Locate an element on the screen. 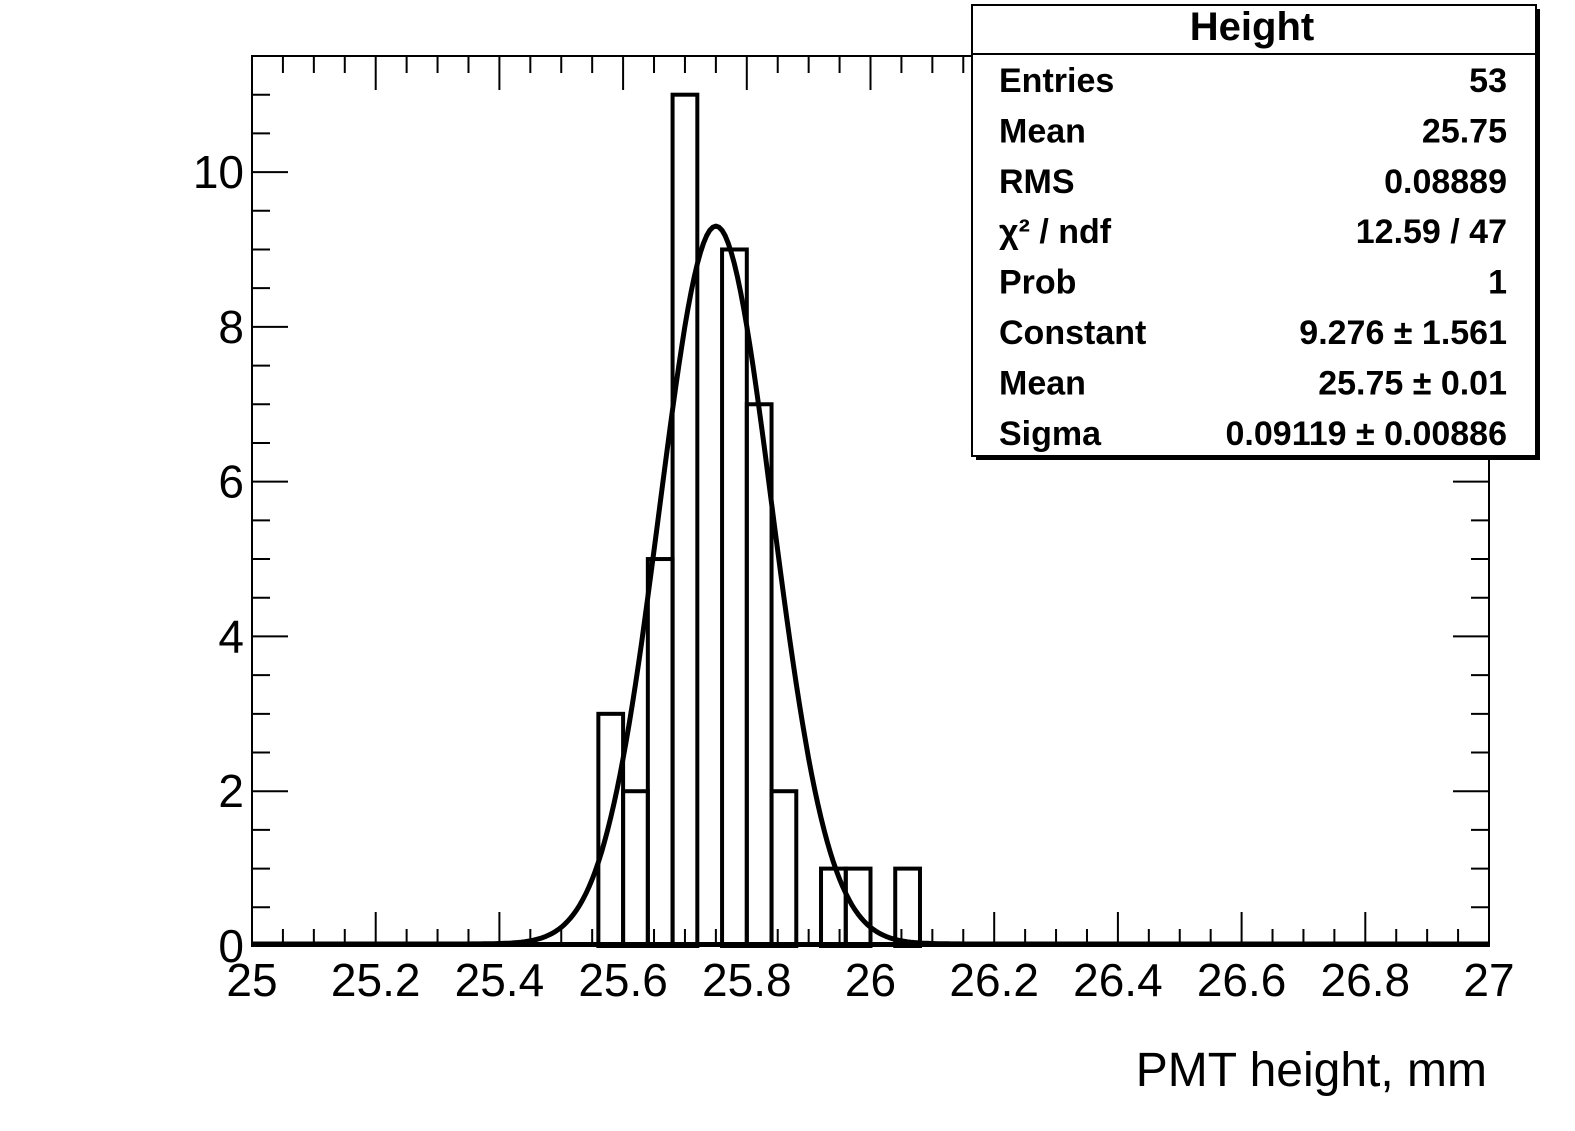  x-tick-label: 25.2 is located at coordinates (376, 980).